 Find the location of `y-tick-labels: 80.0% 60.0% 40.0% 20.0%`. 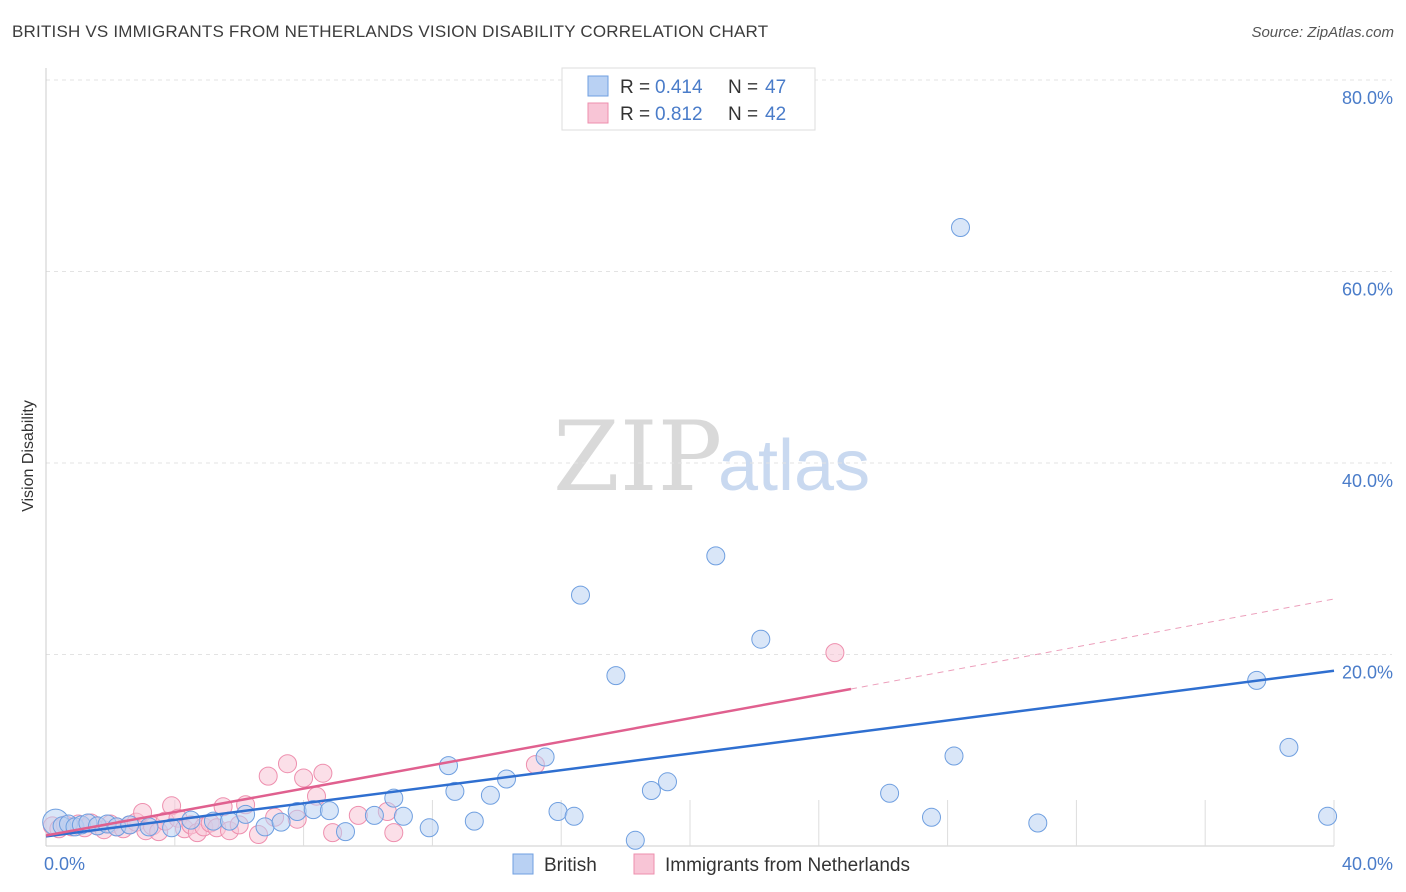

y-tick-labels: 80.0% 60.0% 40.0% 20.0% is located at coordinates (1367, 385).